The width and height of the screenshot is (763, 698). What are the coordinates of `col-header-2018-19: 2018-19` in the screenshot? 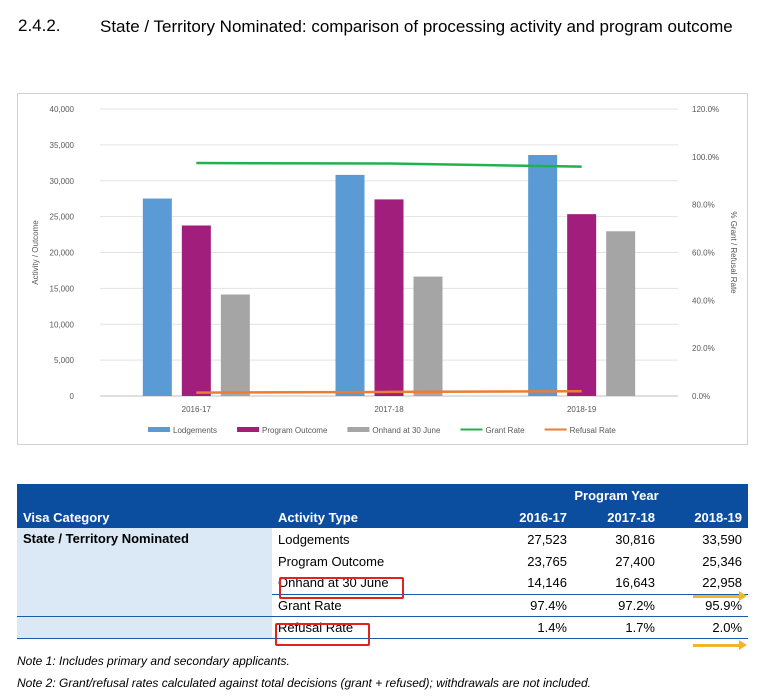 It's located at (705, 517).